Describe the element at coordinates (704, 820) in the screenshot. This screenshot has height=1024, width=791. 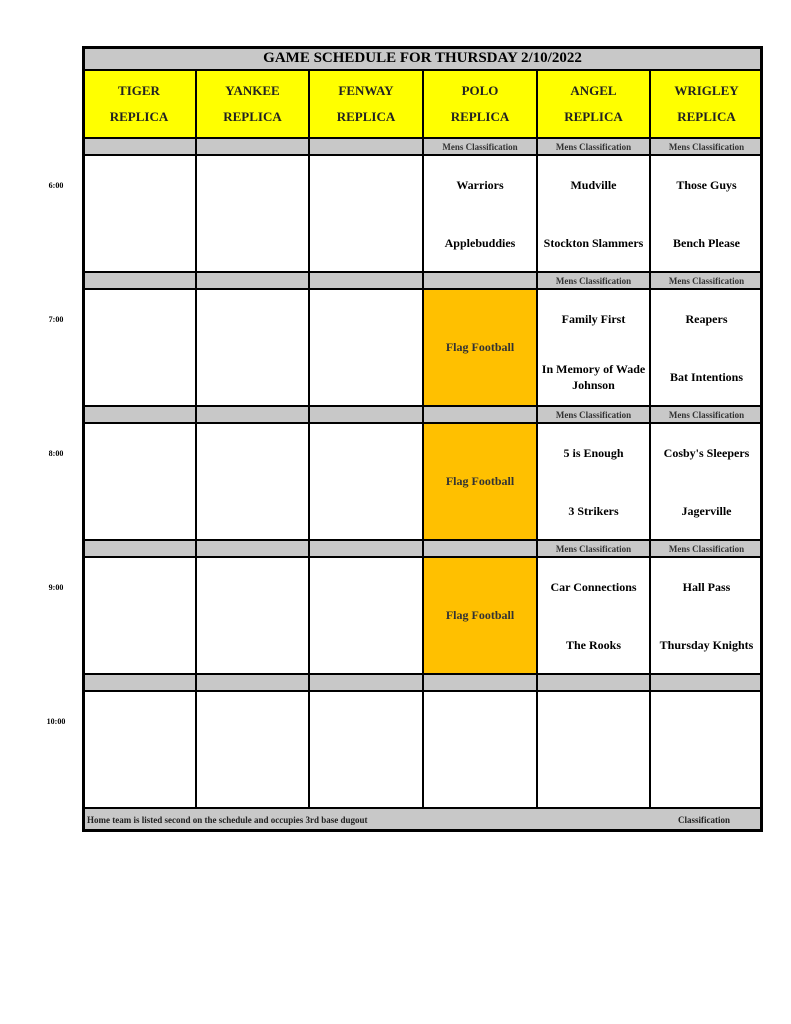
I see `footer-classification: Classification` at that location.